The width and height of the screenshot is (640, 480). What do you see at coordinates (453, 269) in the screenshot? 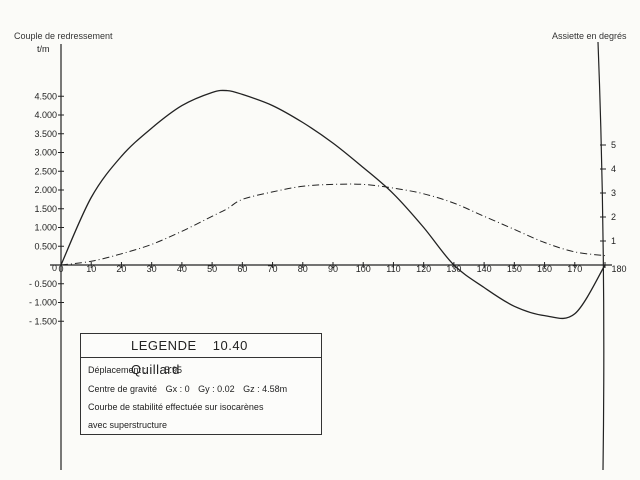
I see `x-tick-label: 130` at bounding box center [453, 269].